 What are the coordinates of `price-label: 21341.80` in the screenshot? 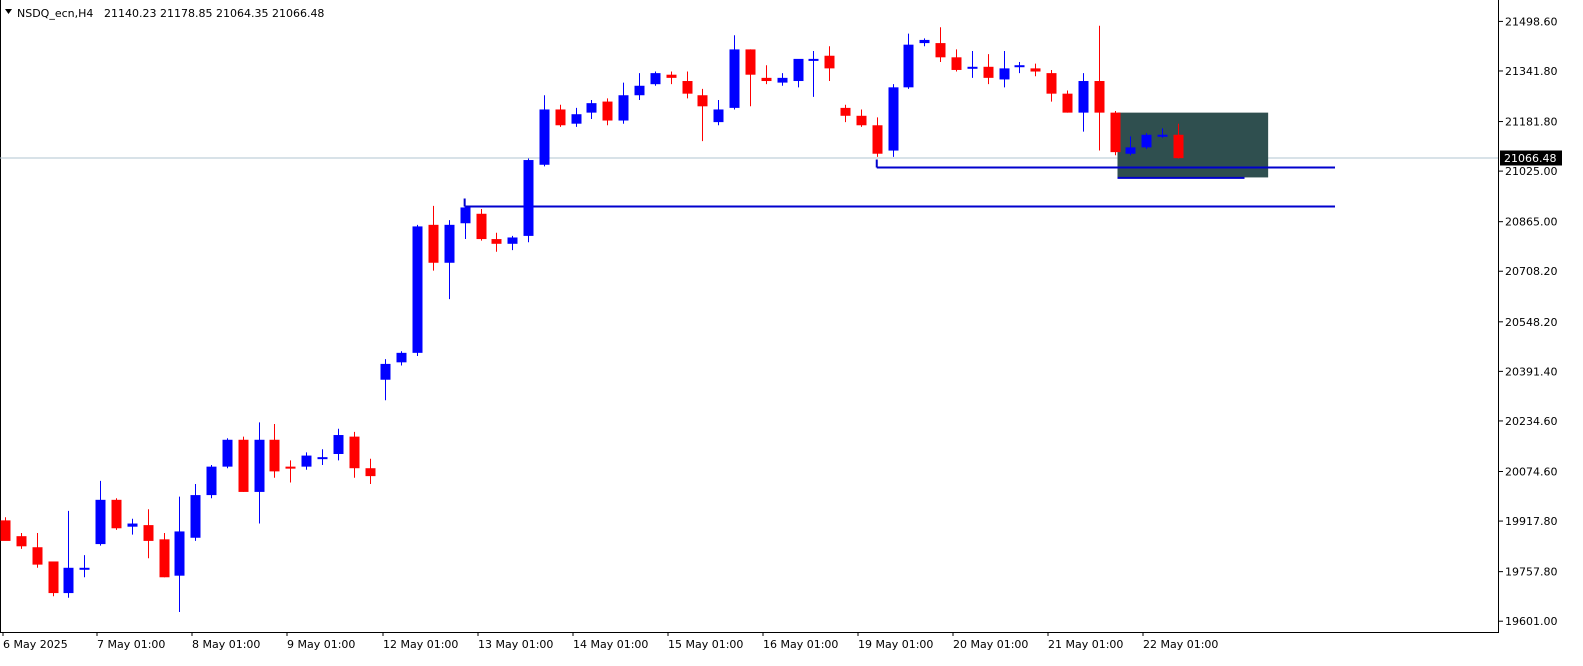 It's located at (1531, 71).